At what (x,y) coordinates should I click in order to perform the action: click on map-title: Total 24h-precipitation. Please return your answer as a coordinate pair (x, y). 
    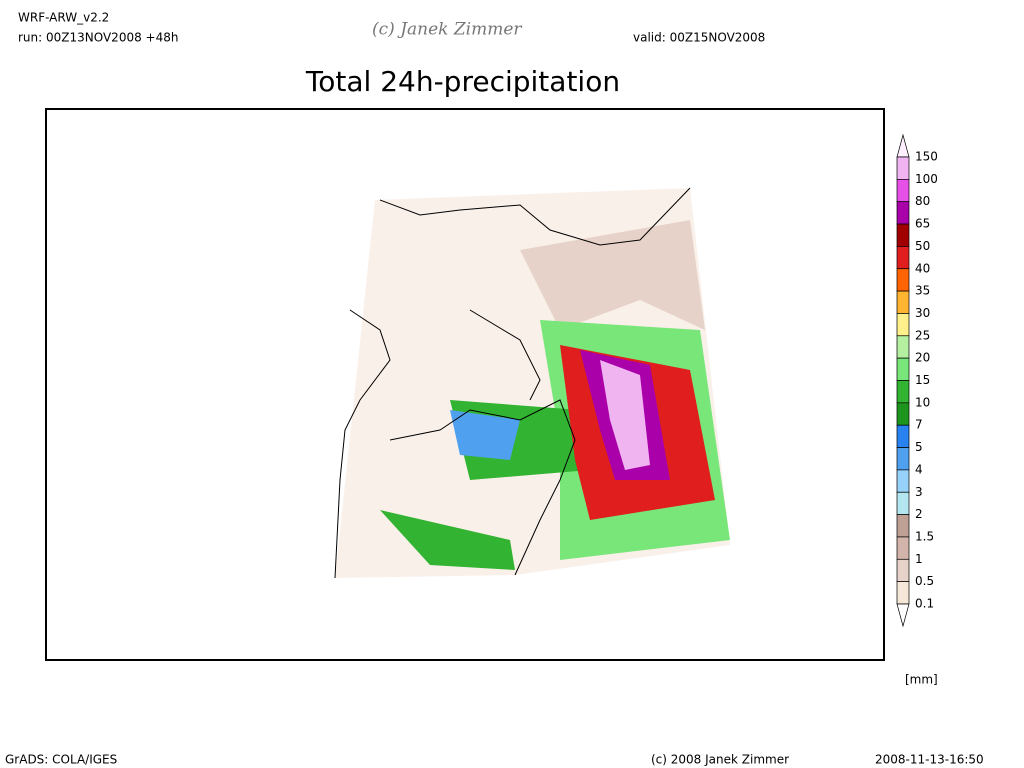
    Looking at the image, I should click on (462, 81).